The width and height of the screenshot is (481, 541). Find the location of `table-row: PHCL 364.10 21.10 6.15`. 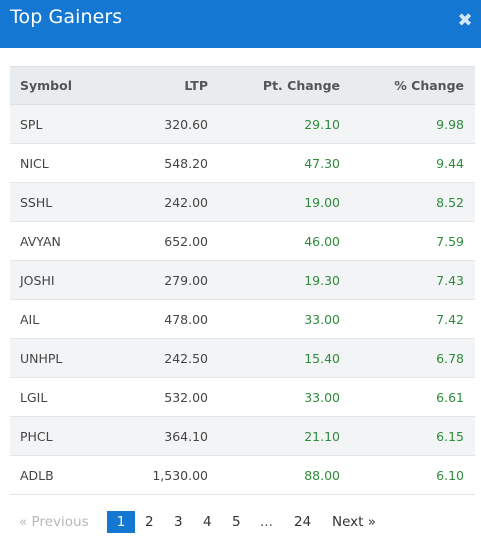

table-row: PHCL 364.10 21.10 6.15 is located at coordinates (242, 436).